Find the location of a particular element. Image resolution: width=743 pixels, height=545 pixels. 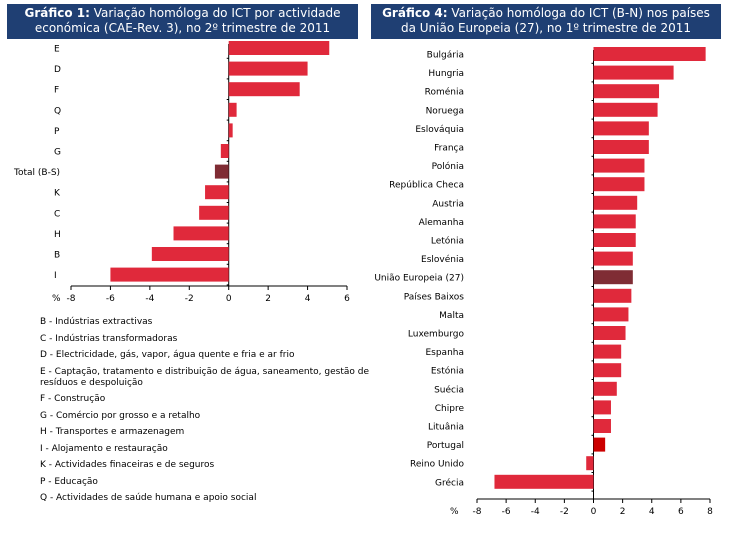

chart-4-category-label: República Checa is located at coordinates (426, 186).